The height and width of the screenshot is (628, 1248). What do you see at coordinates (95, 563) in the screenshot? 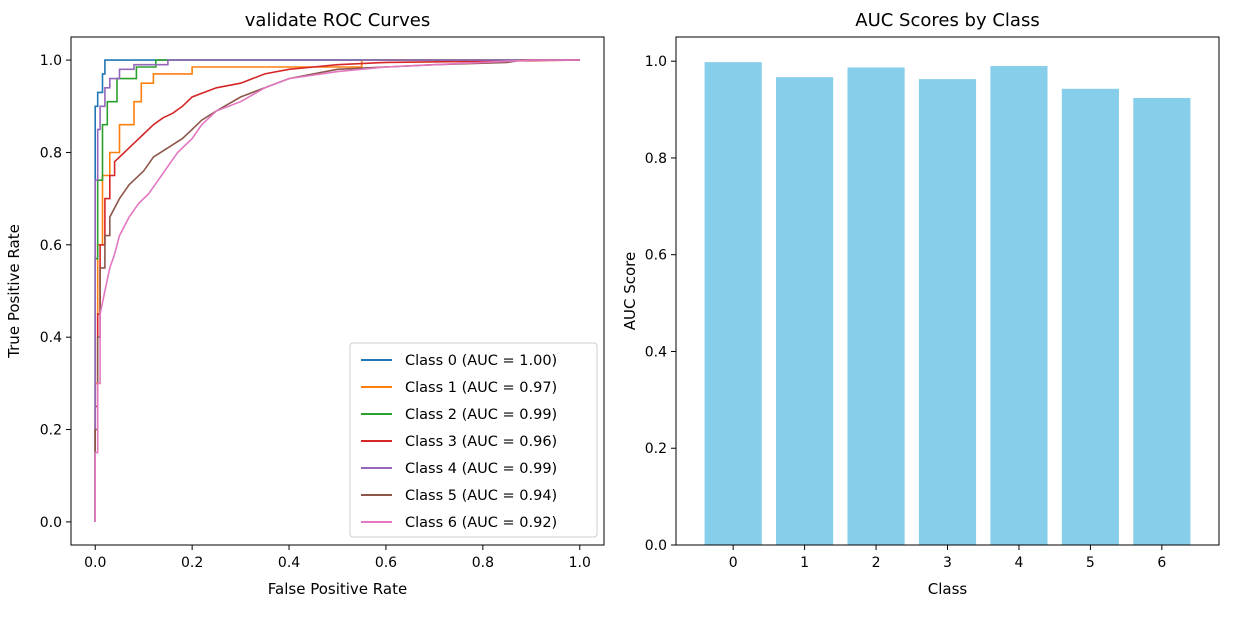
I see `roc-x-tick-label: 0.0` at bounding box center [95, 563].